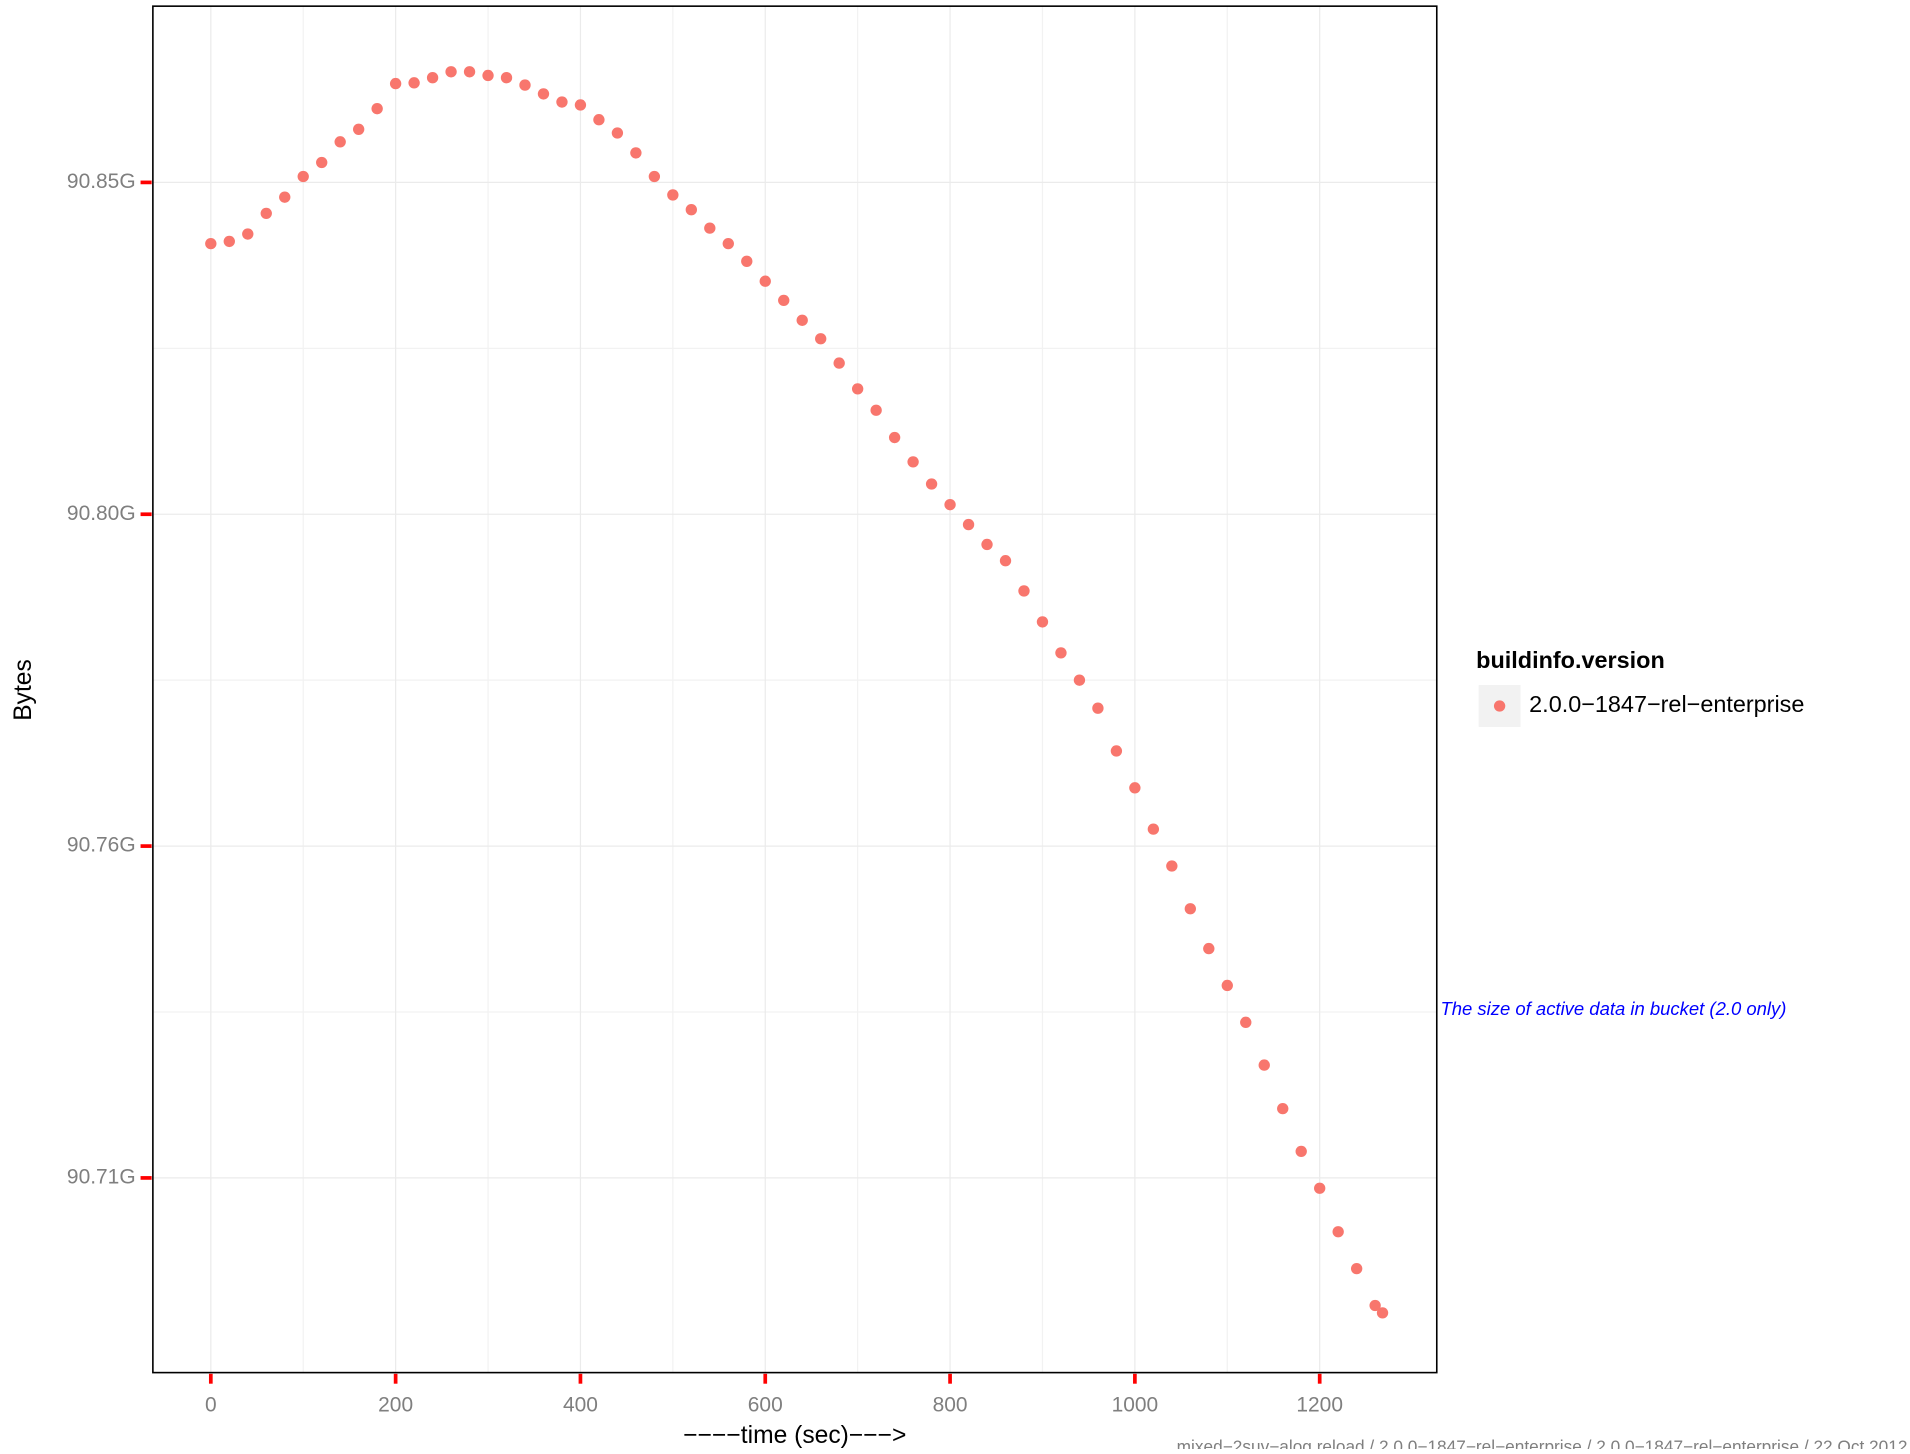  I want to click on x-tick-label: 1200, so click(1319, 1404).